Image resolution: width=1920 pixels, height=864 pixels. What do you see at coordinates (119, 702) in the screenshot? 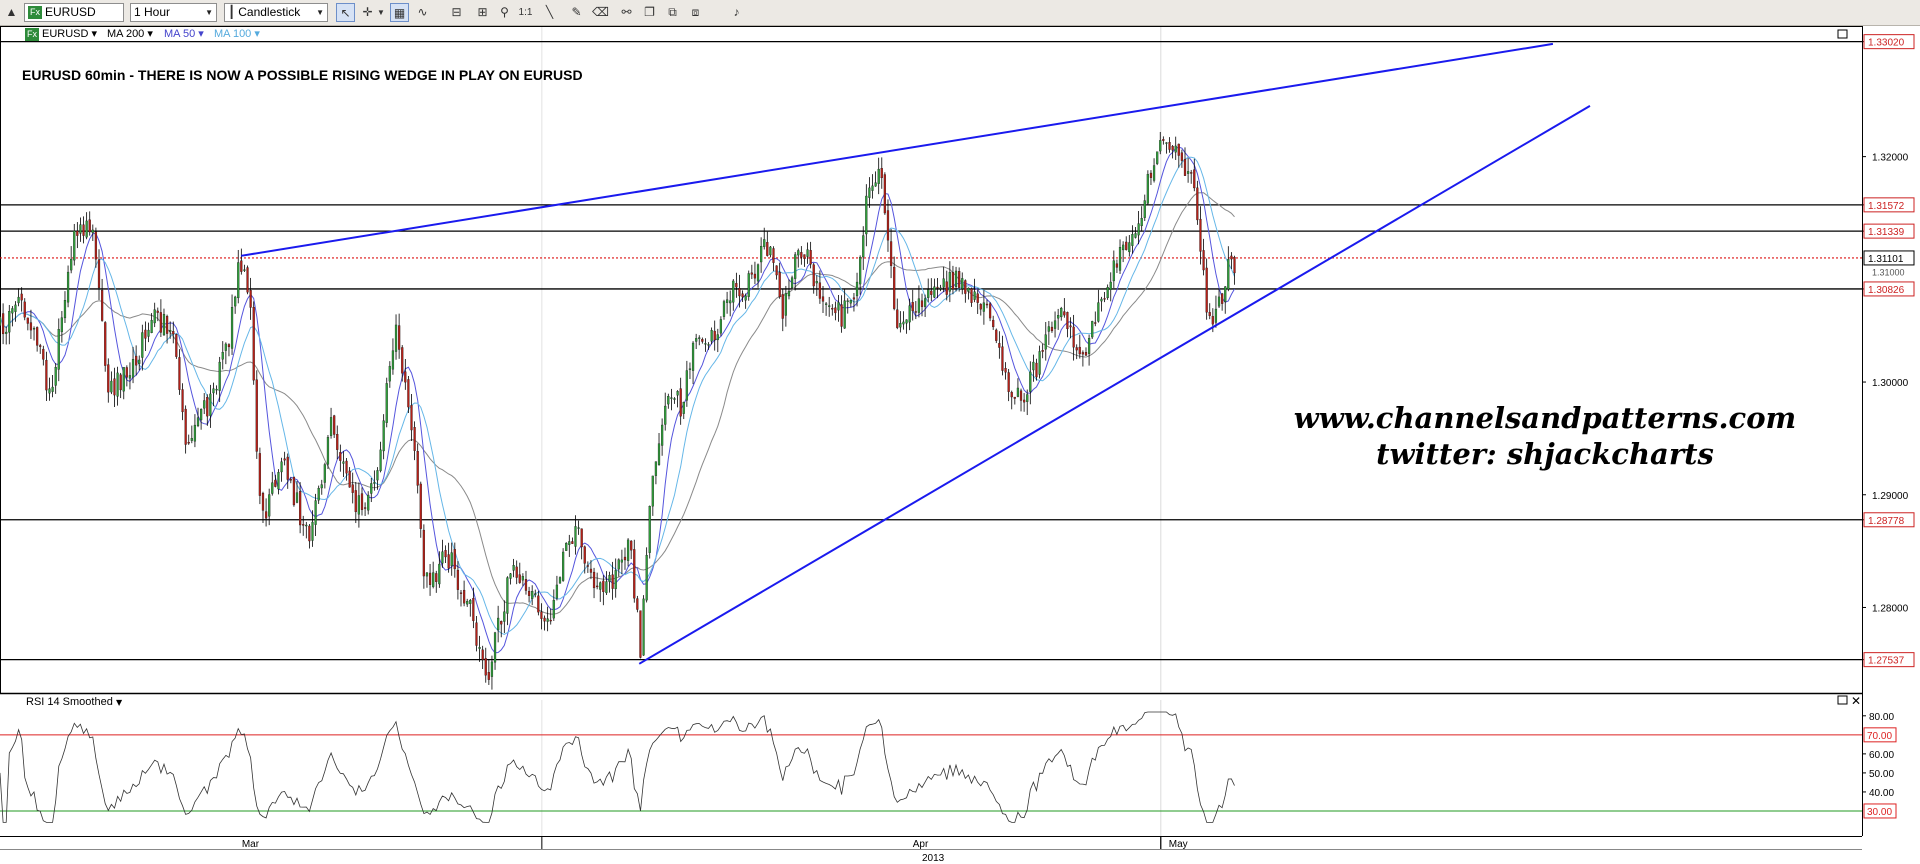
I see `rsi-dropdown-icon: ▼` at bounding box center [119, 702].